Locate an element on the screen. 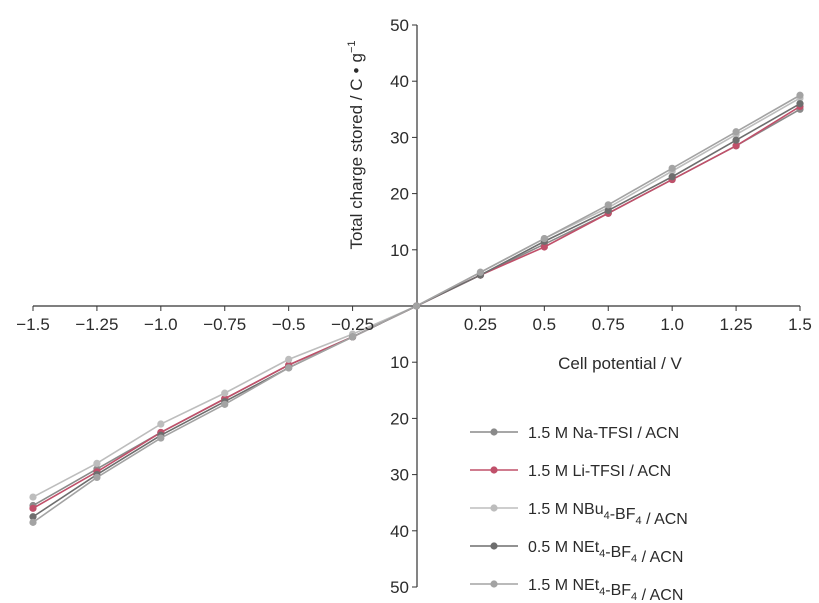 Image resolution: width=819 pixels, height=603 pixels. x-tick-label: −1.25 is located at coordinates (96, 324).